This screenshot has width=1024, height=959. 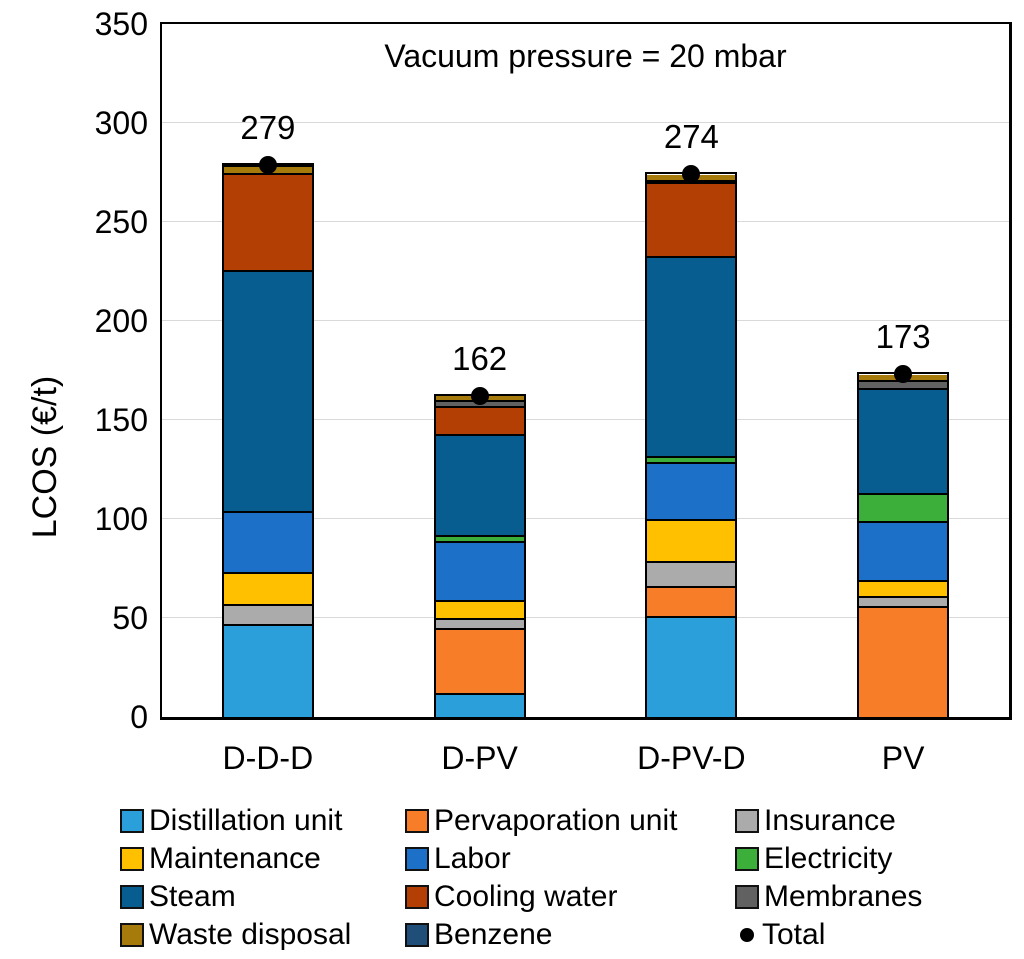 What do you see at coordinates (479, 396) in the screenshot?
I see `total-marker-d-pv` at bounding box center [479, 396].